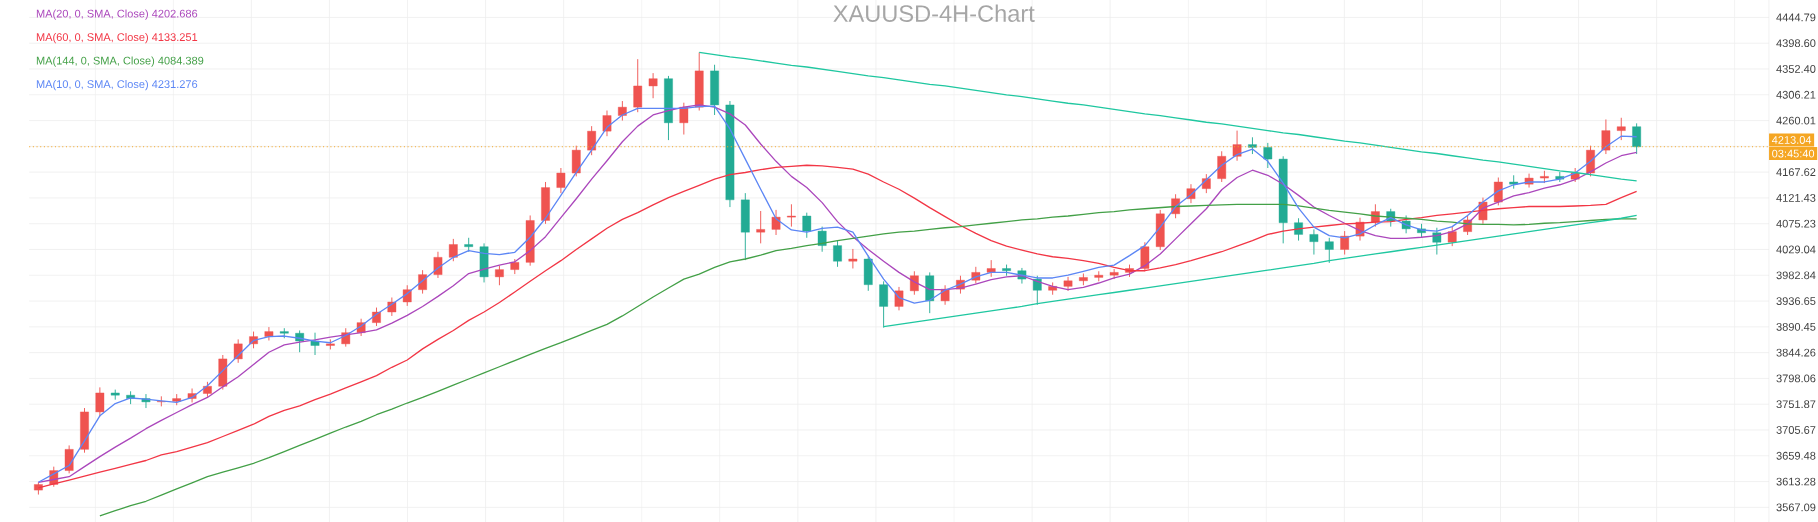  What do you see at coordinates (1796, 275) in the screenshot?
I see `y-tick-label: 3982.84` at bounding box center [1796, 275].